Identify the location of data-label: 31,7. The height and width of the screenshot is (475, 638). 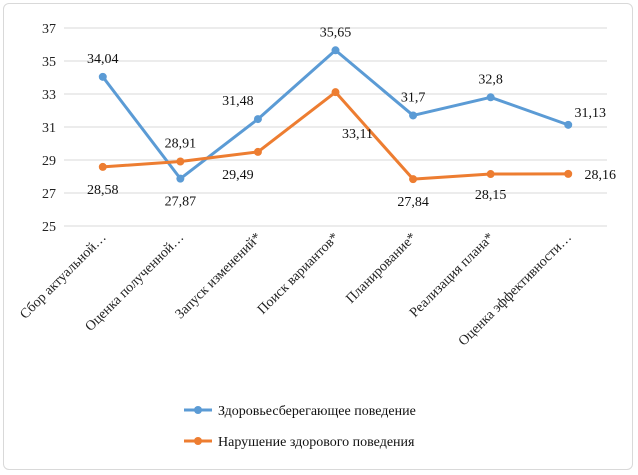
(413, 97).